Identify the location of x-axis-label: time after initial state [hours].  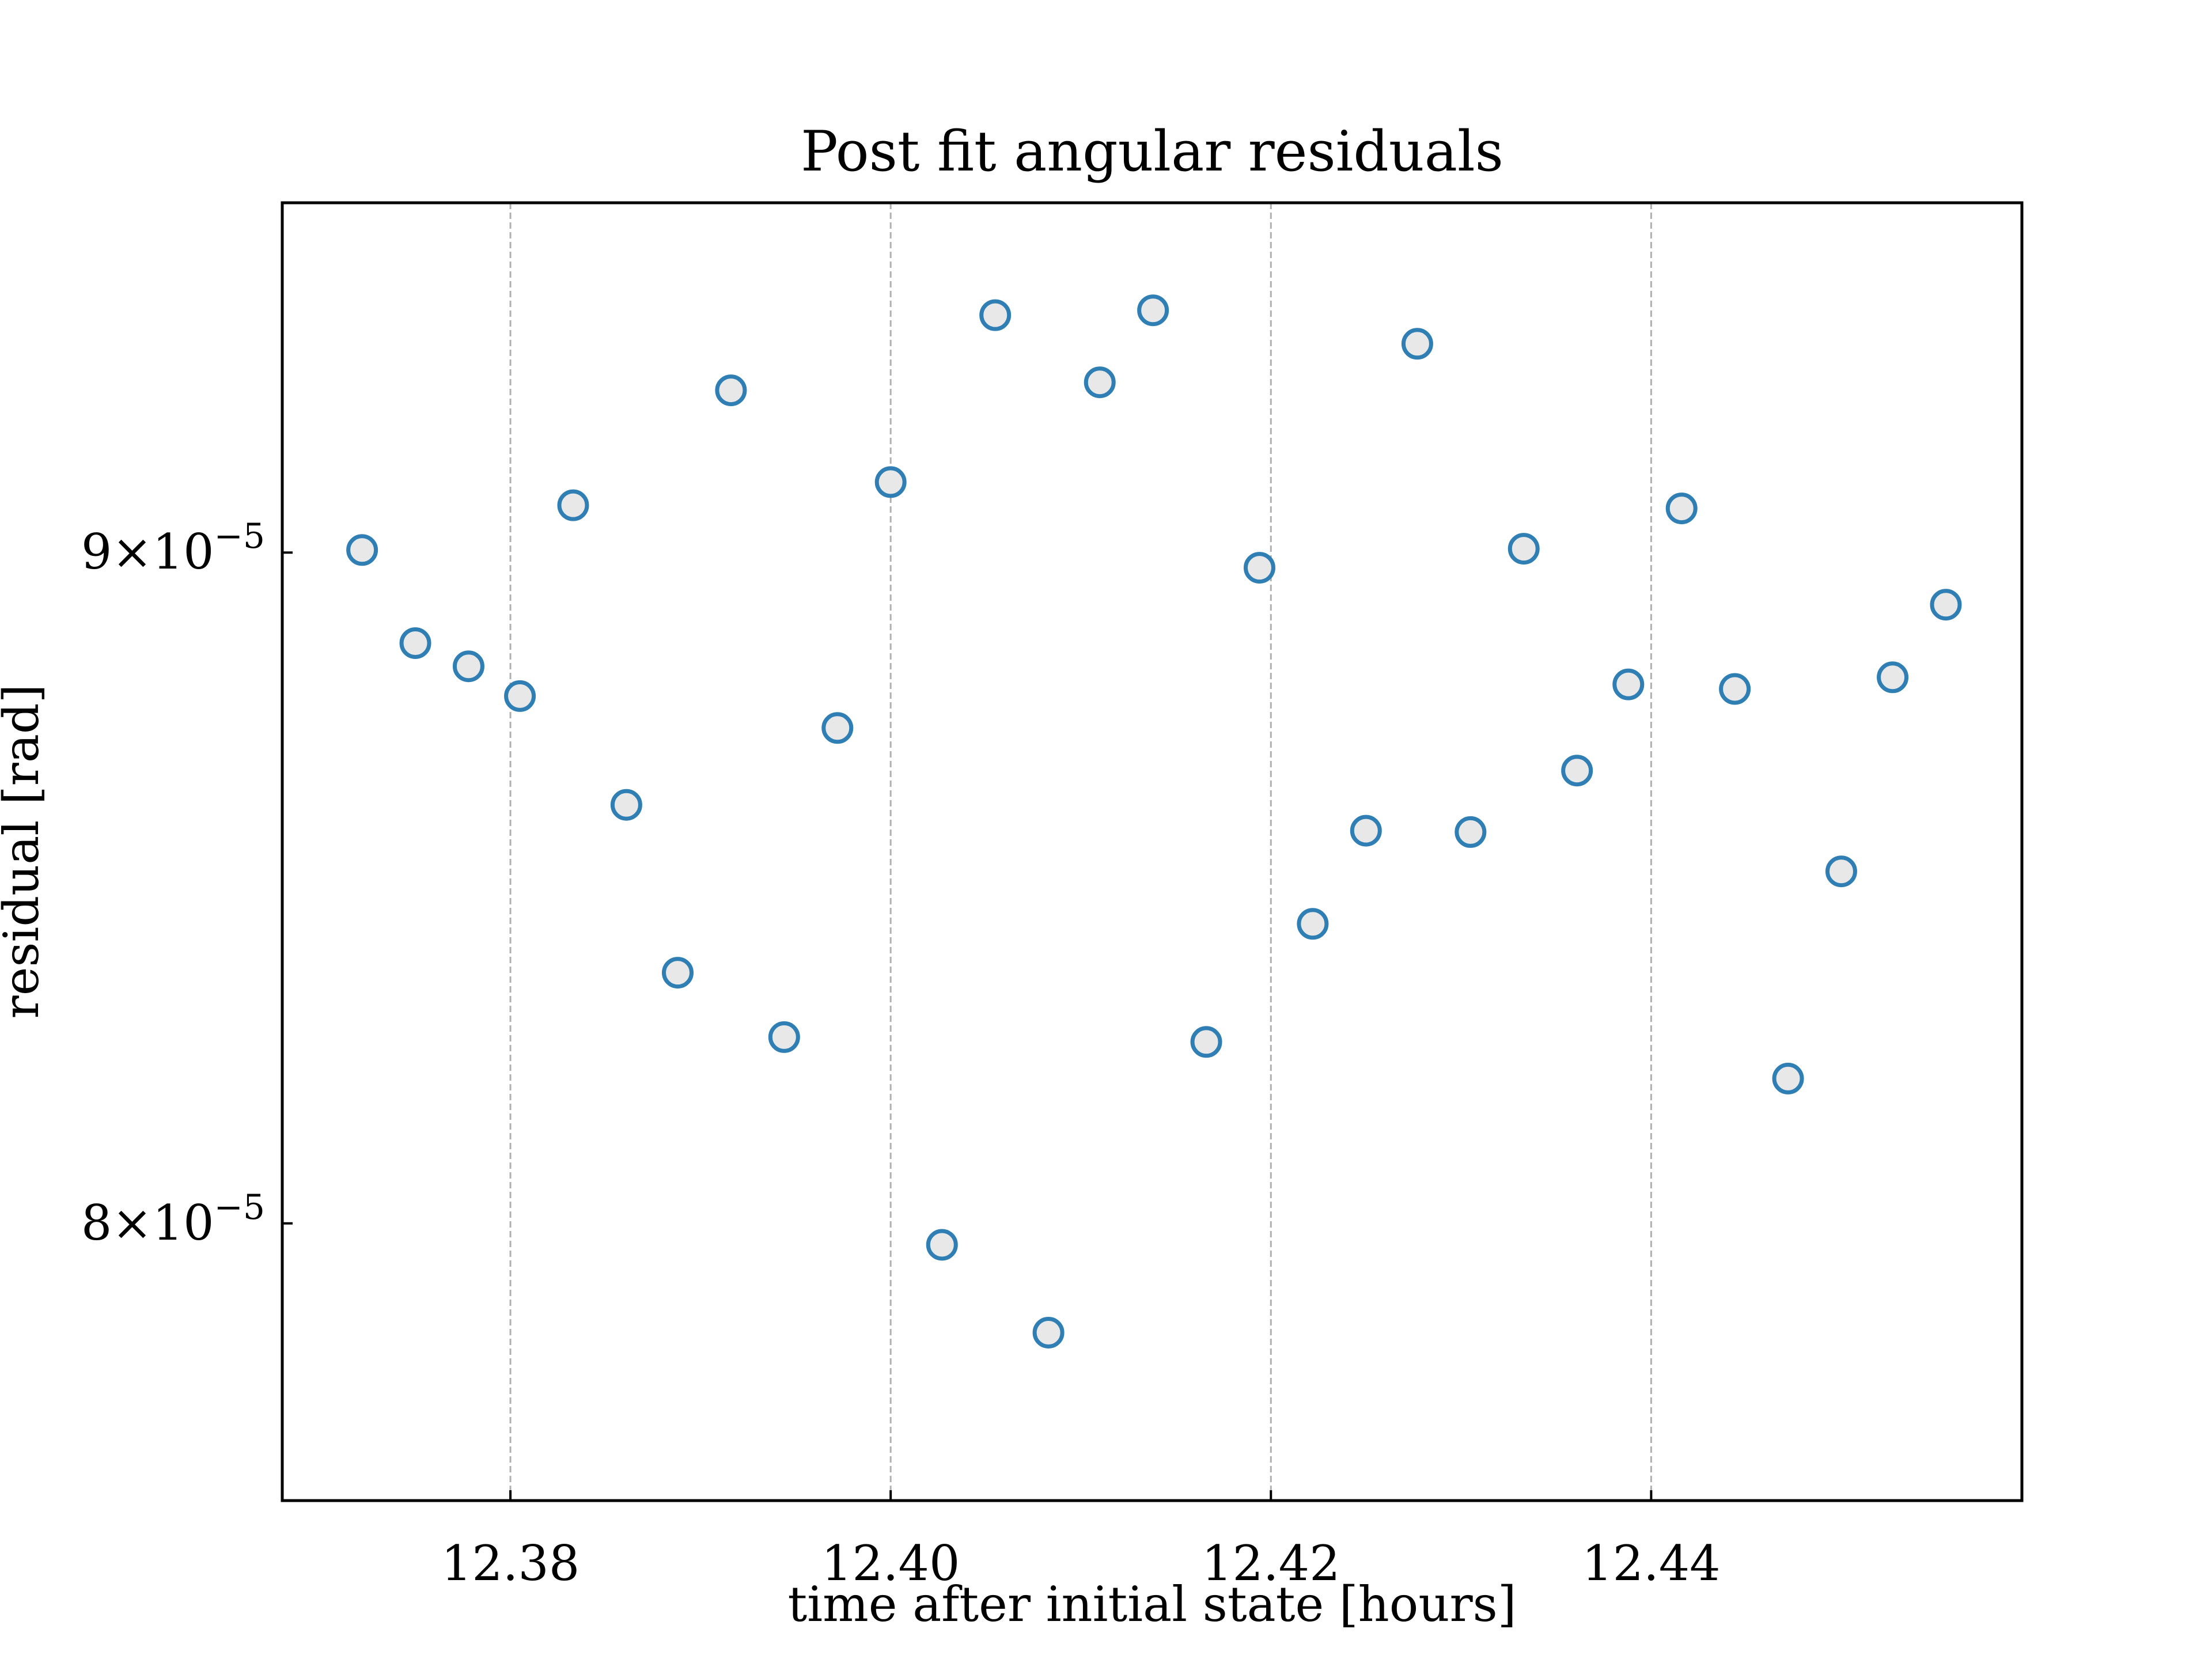
(1152, 1604).